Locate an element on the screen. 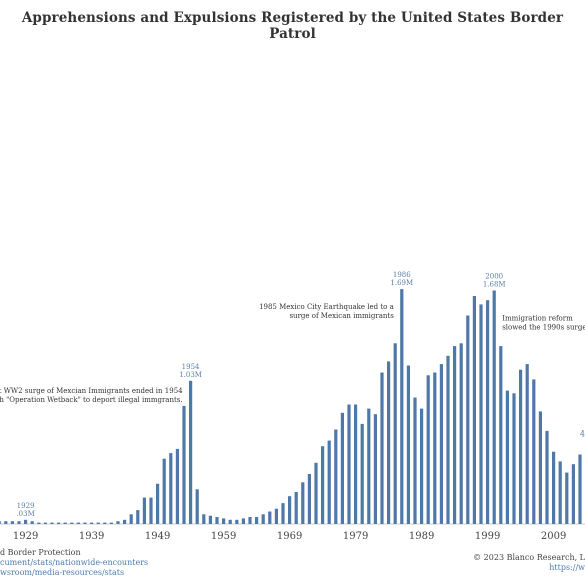 The image size is (585, 585). bar-1981 is located at coordinates (369, 466).